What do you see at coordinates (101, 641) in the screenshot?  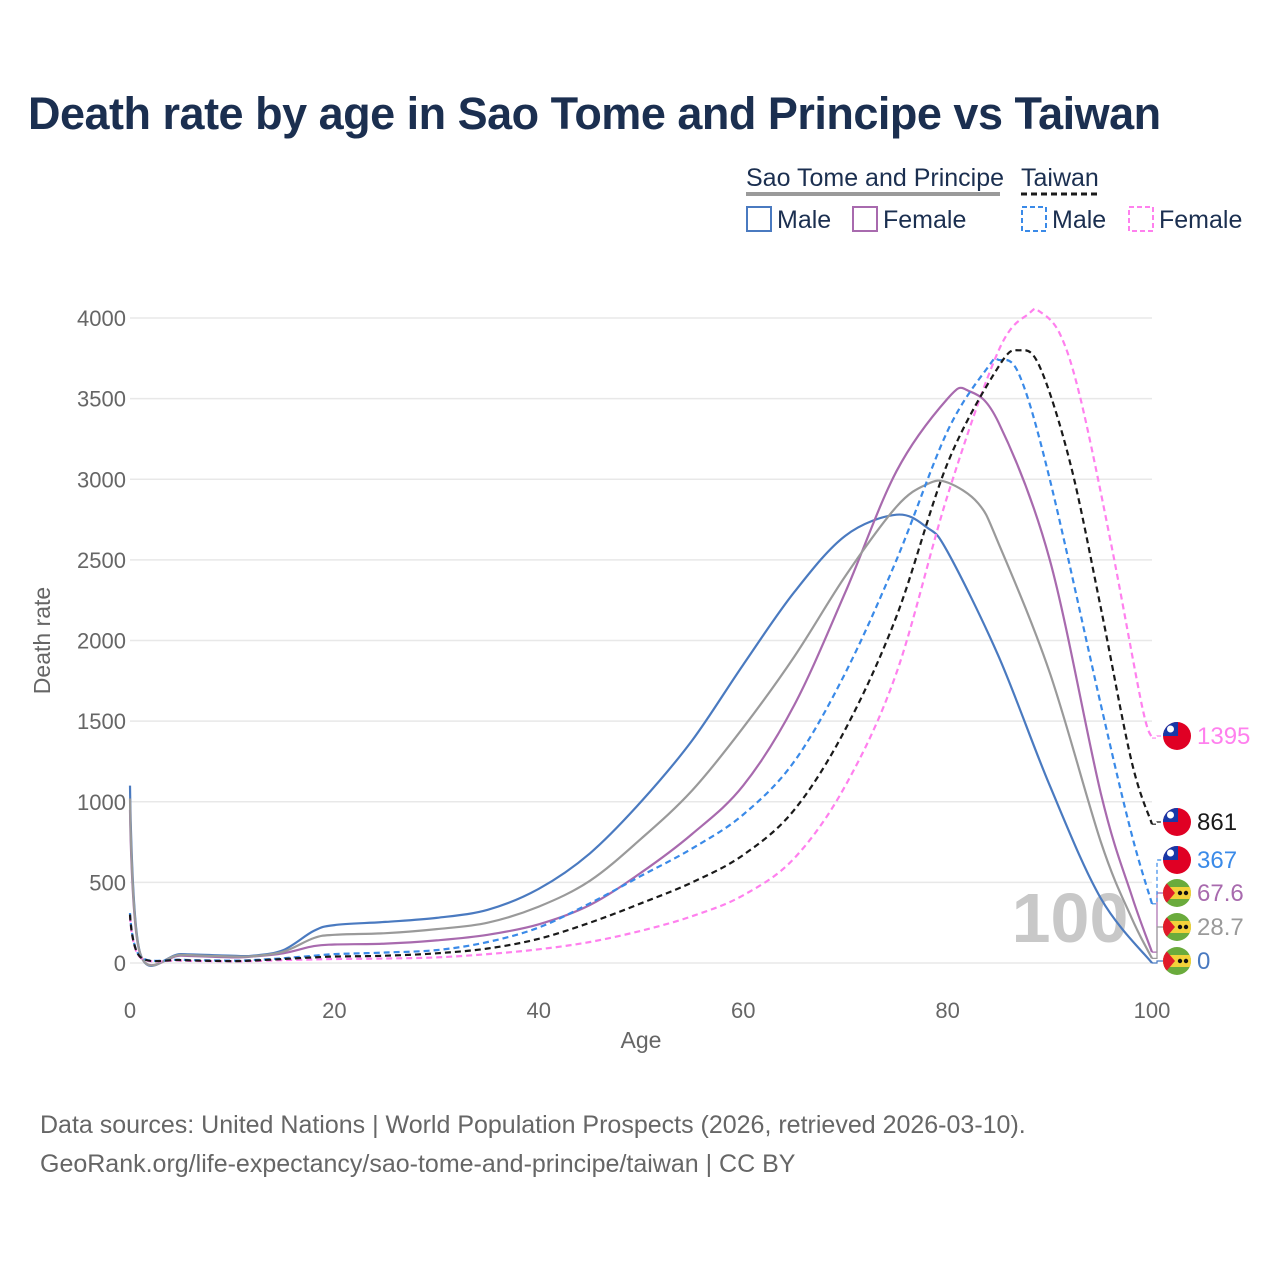 I see `y-tick-label-2000: 2000` at bounding box center [101, 641].